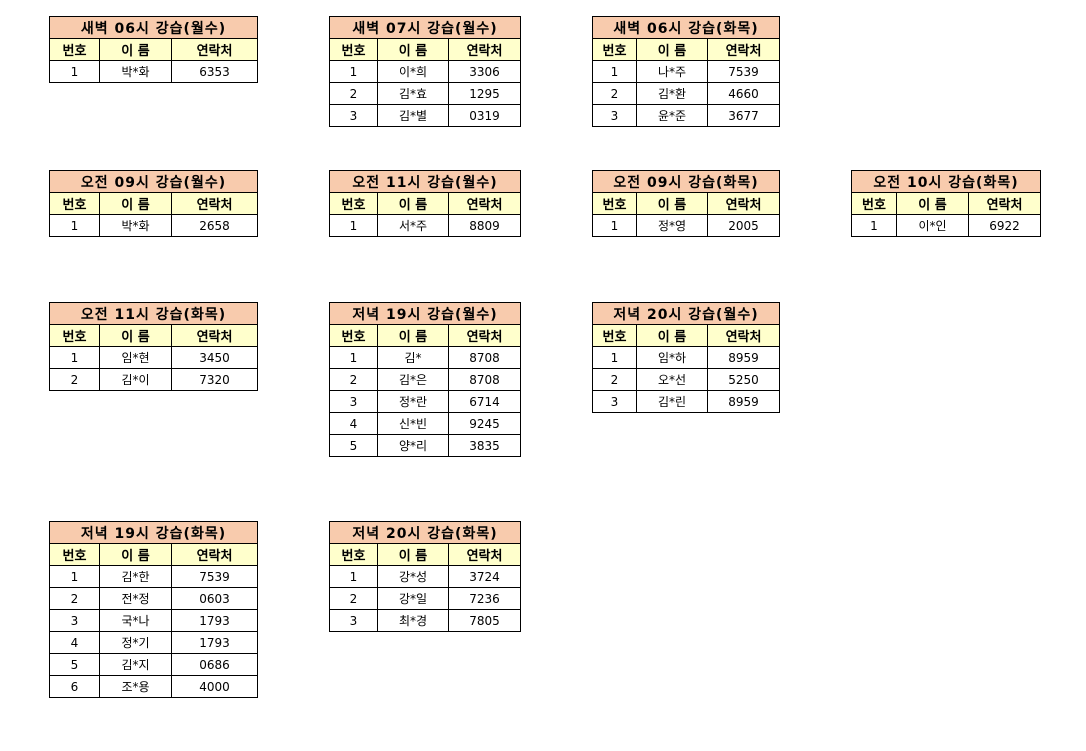 This screenshot has width=1086, height=751. What do you see at coordinates (153, 181) in the screenshot?
I see `table-title: 오전 09시 강습(월수)` at bounding box center [153, 181].